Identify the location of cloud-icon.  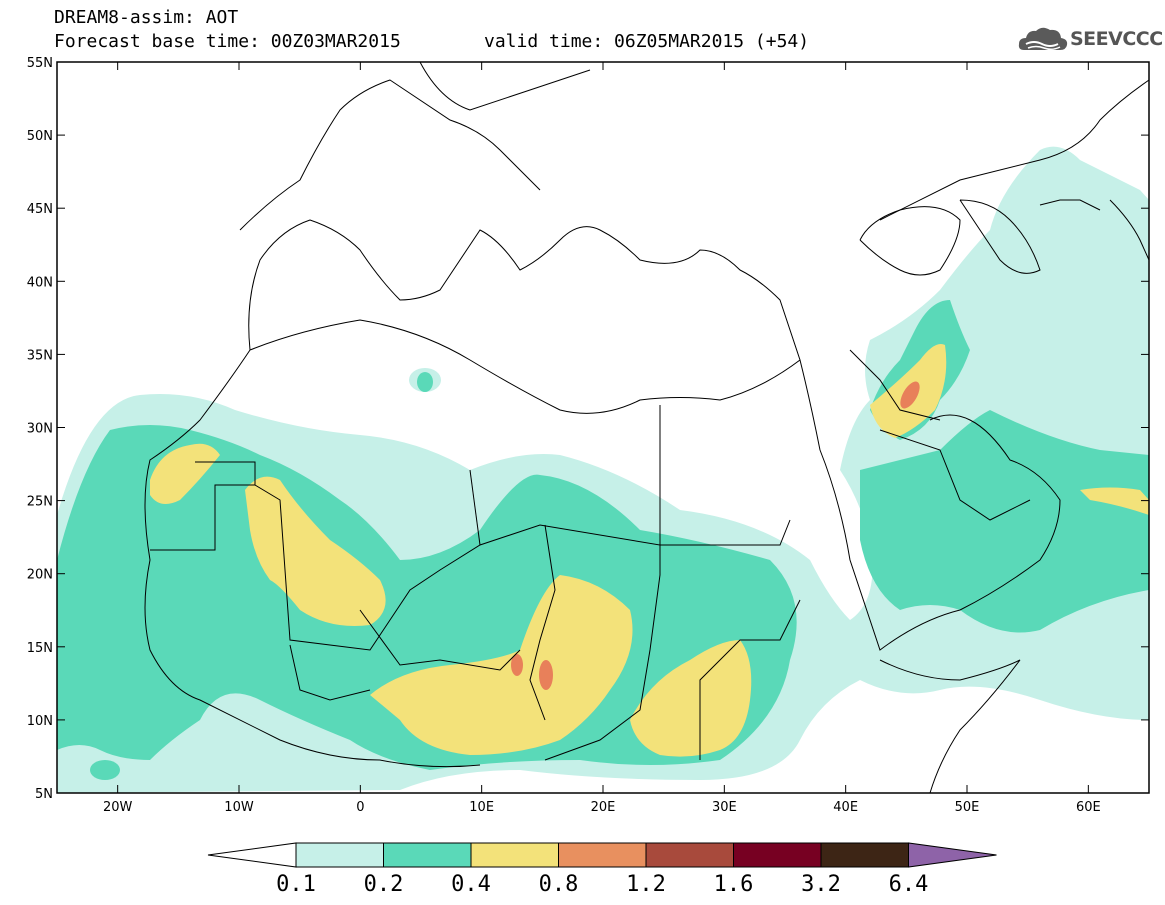
(1043, 39).